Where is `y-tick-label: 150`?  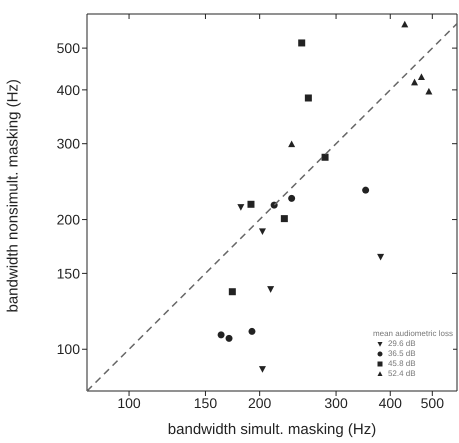
y-tick-label: 150 is located at coordinates (68, 273).